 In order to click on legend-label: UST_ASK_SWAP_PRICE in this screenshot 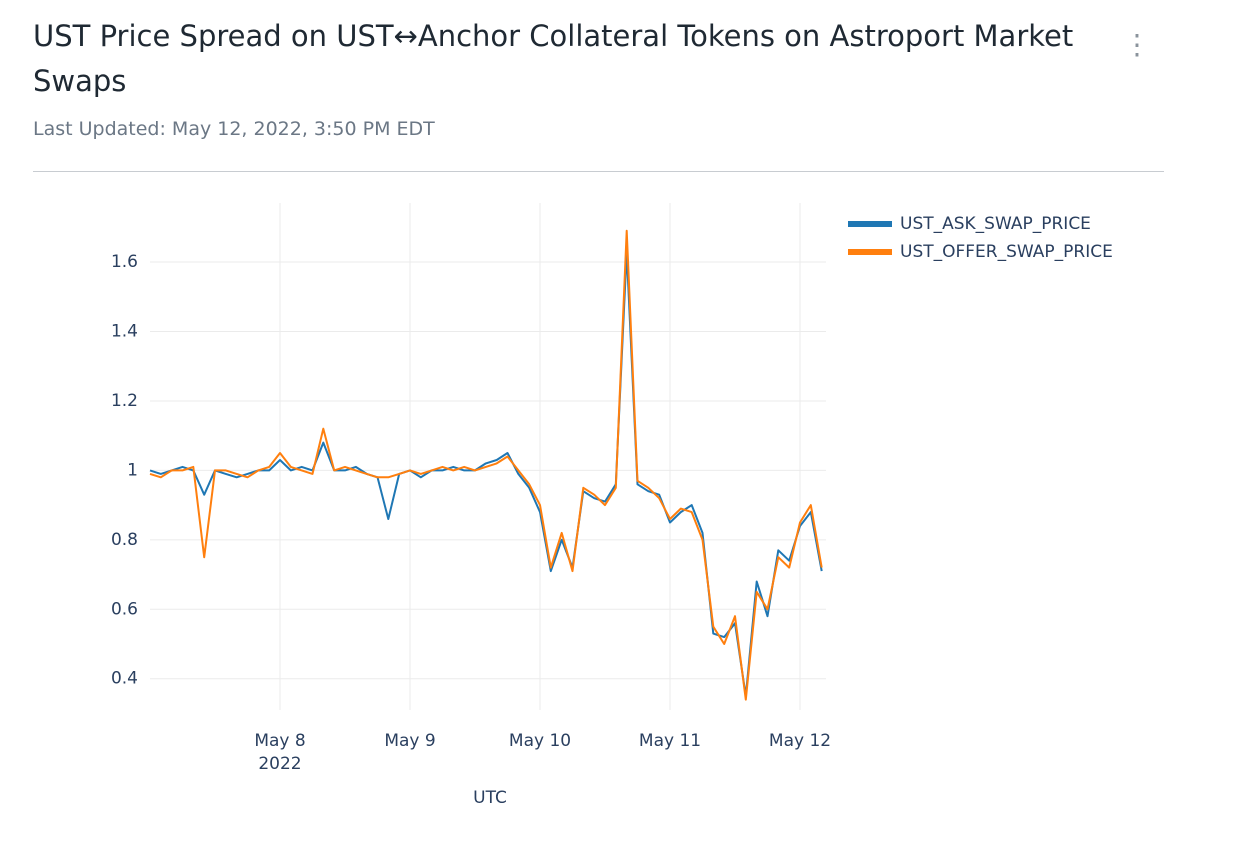, I will do `click(995, 224)`.